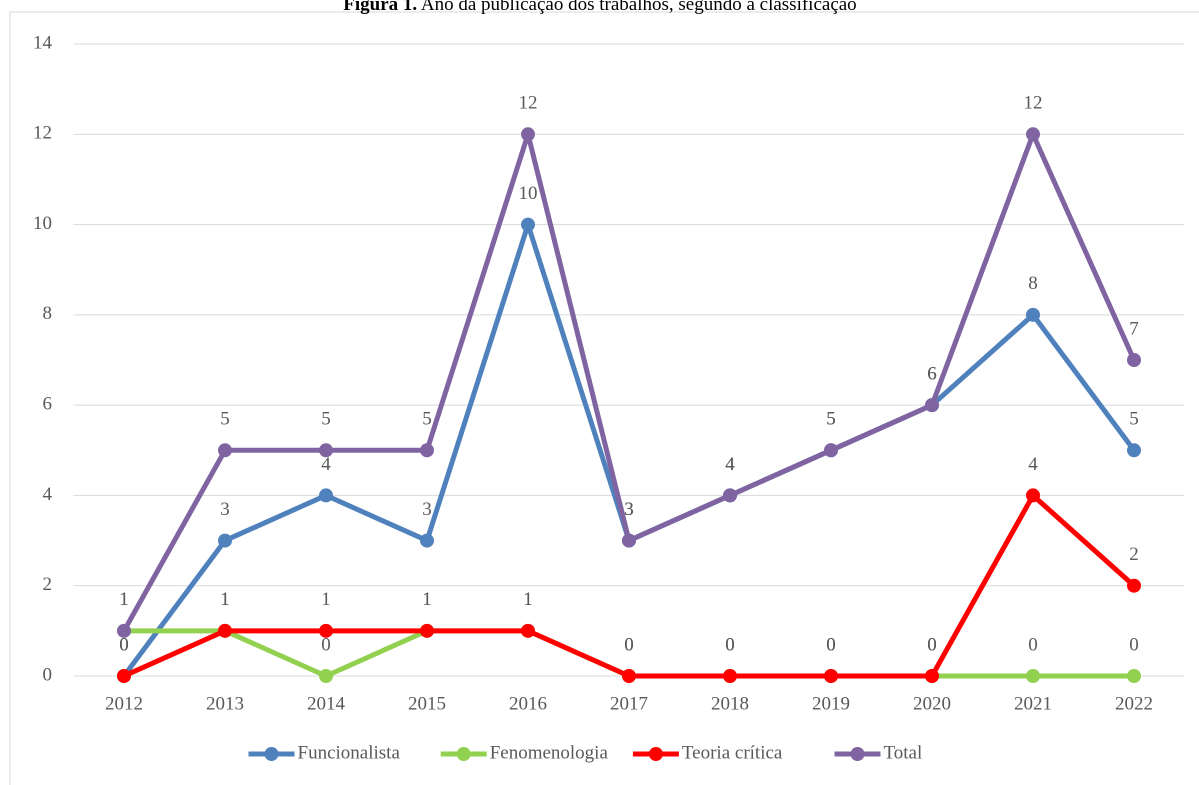 This screenshot has width=1199, height=785. What do you see at coordinates (831, 703) in the screenshot?
I see `x-tick-label: 2019` at bounding box center [831, 703].